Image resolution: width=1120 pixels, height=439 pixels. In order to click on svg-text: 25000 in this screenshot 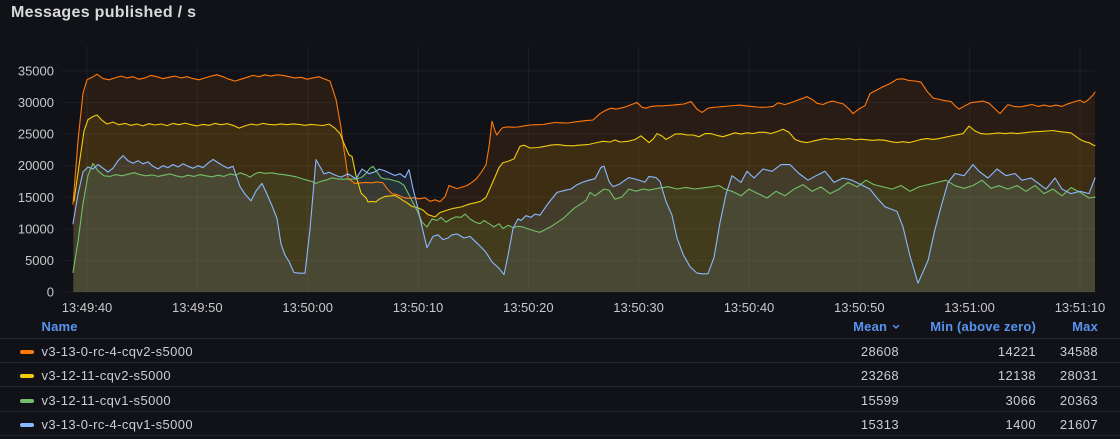, I will do `click(36, 134)`.